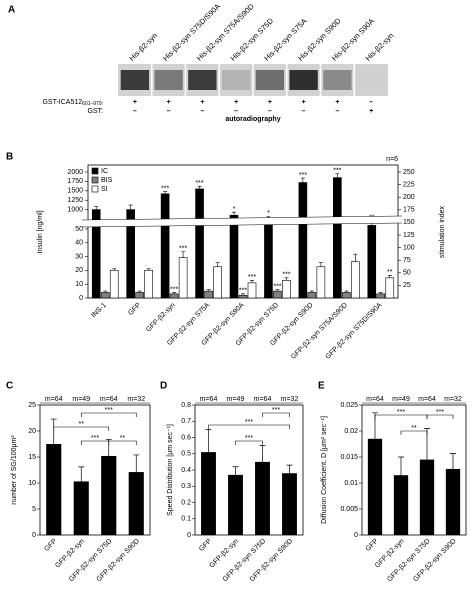  Describe the element at coordinates (79, 243) in the screenshot. I see `y-tick-label: 40` at that location.